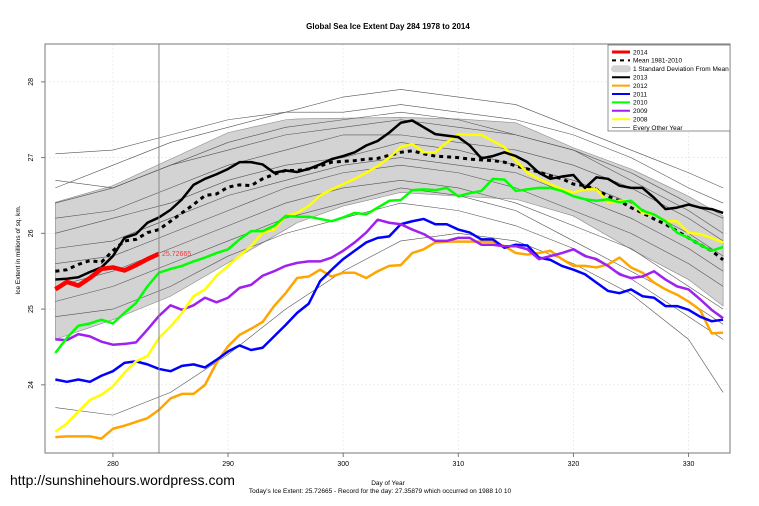 Image resolution: width=759 pixels, height=506 pixels. What do you see at coordinates (640, 78) in the screenshot?
I see `legend-label: 2013` at bounding box center [640, 78].